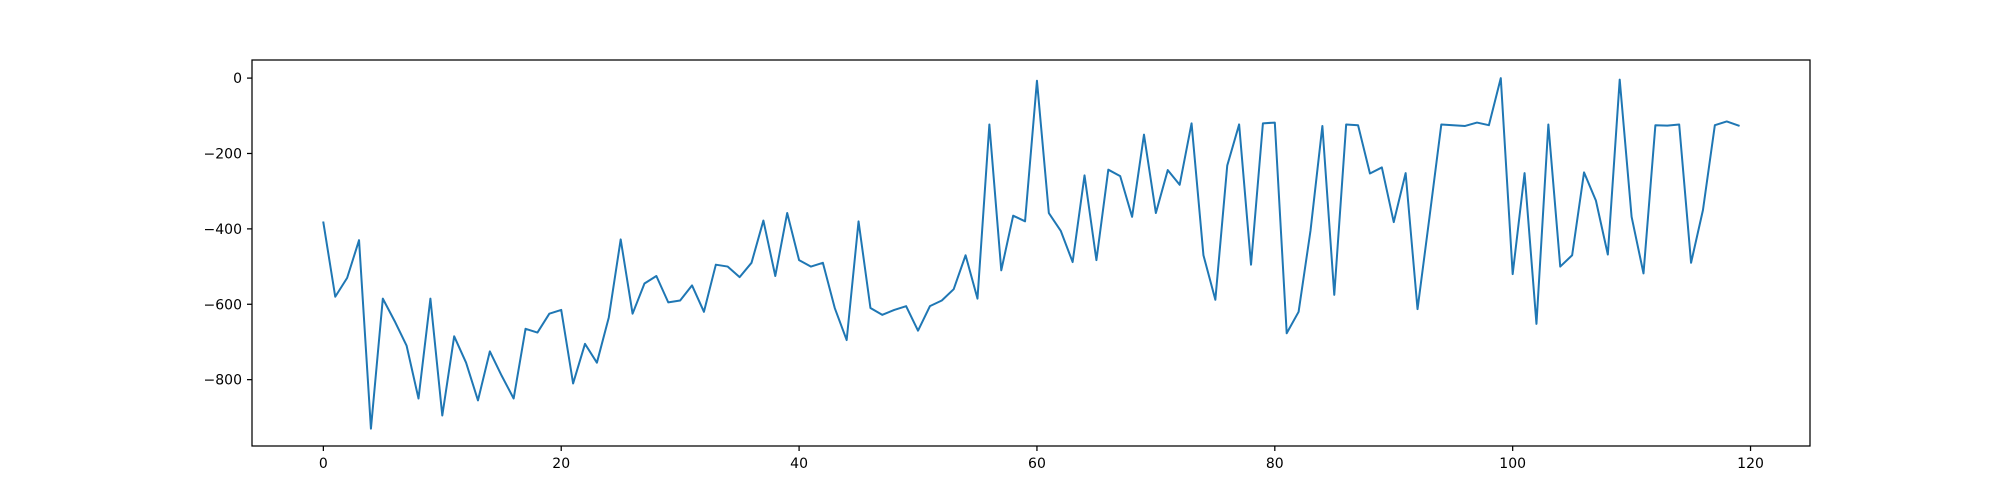 The width and height of the screenshot is (2000, 500). What do you see at coordinates (223, 154) in the screenshot?
I see `y-tick-label: −200` at bounding box center [223, 154].